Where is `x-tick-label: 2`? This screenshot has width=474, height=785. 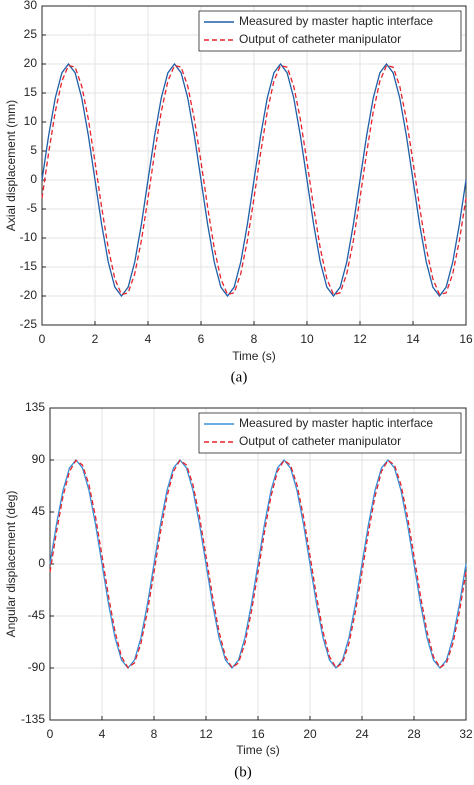
x-tick-label: 2 is located at coordinates (95, 339).